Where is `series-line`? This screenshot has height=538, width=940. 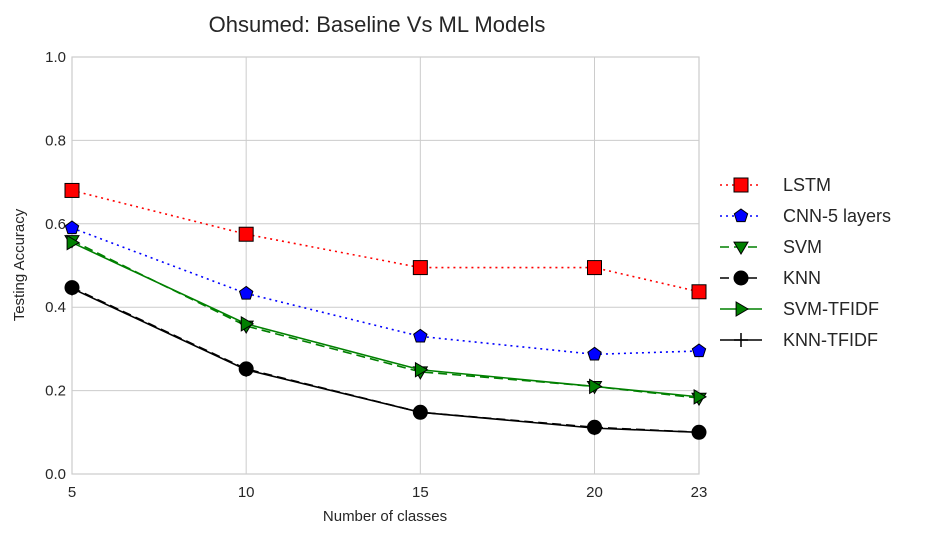 series-line is located at coordinates (385, 241).